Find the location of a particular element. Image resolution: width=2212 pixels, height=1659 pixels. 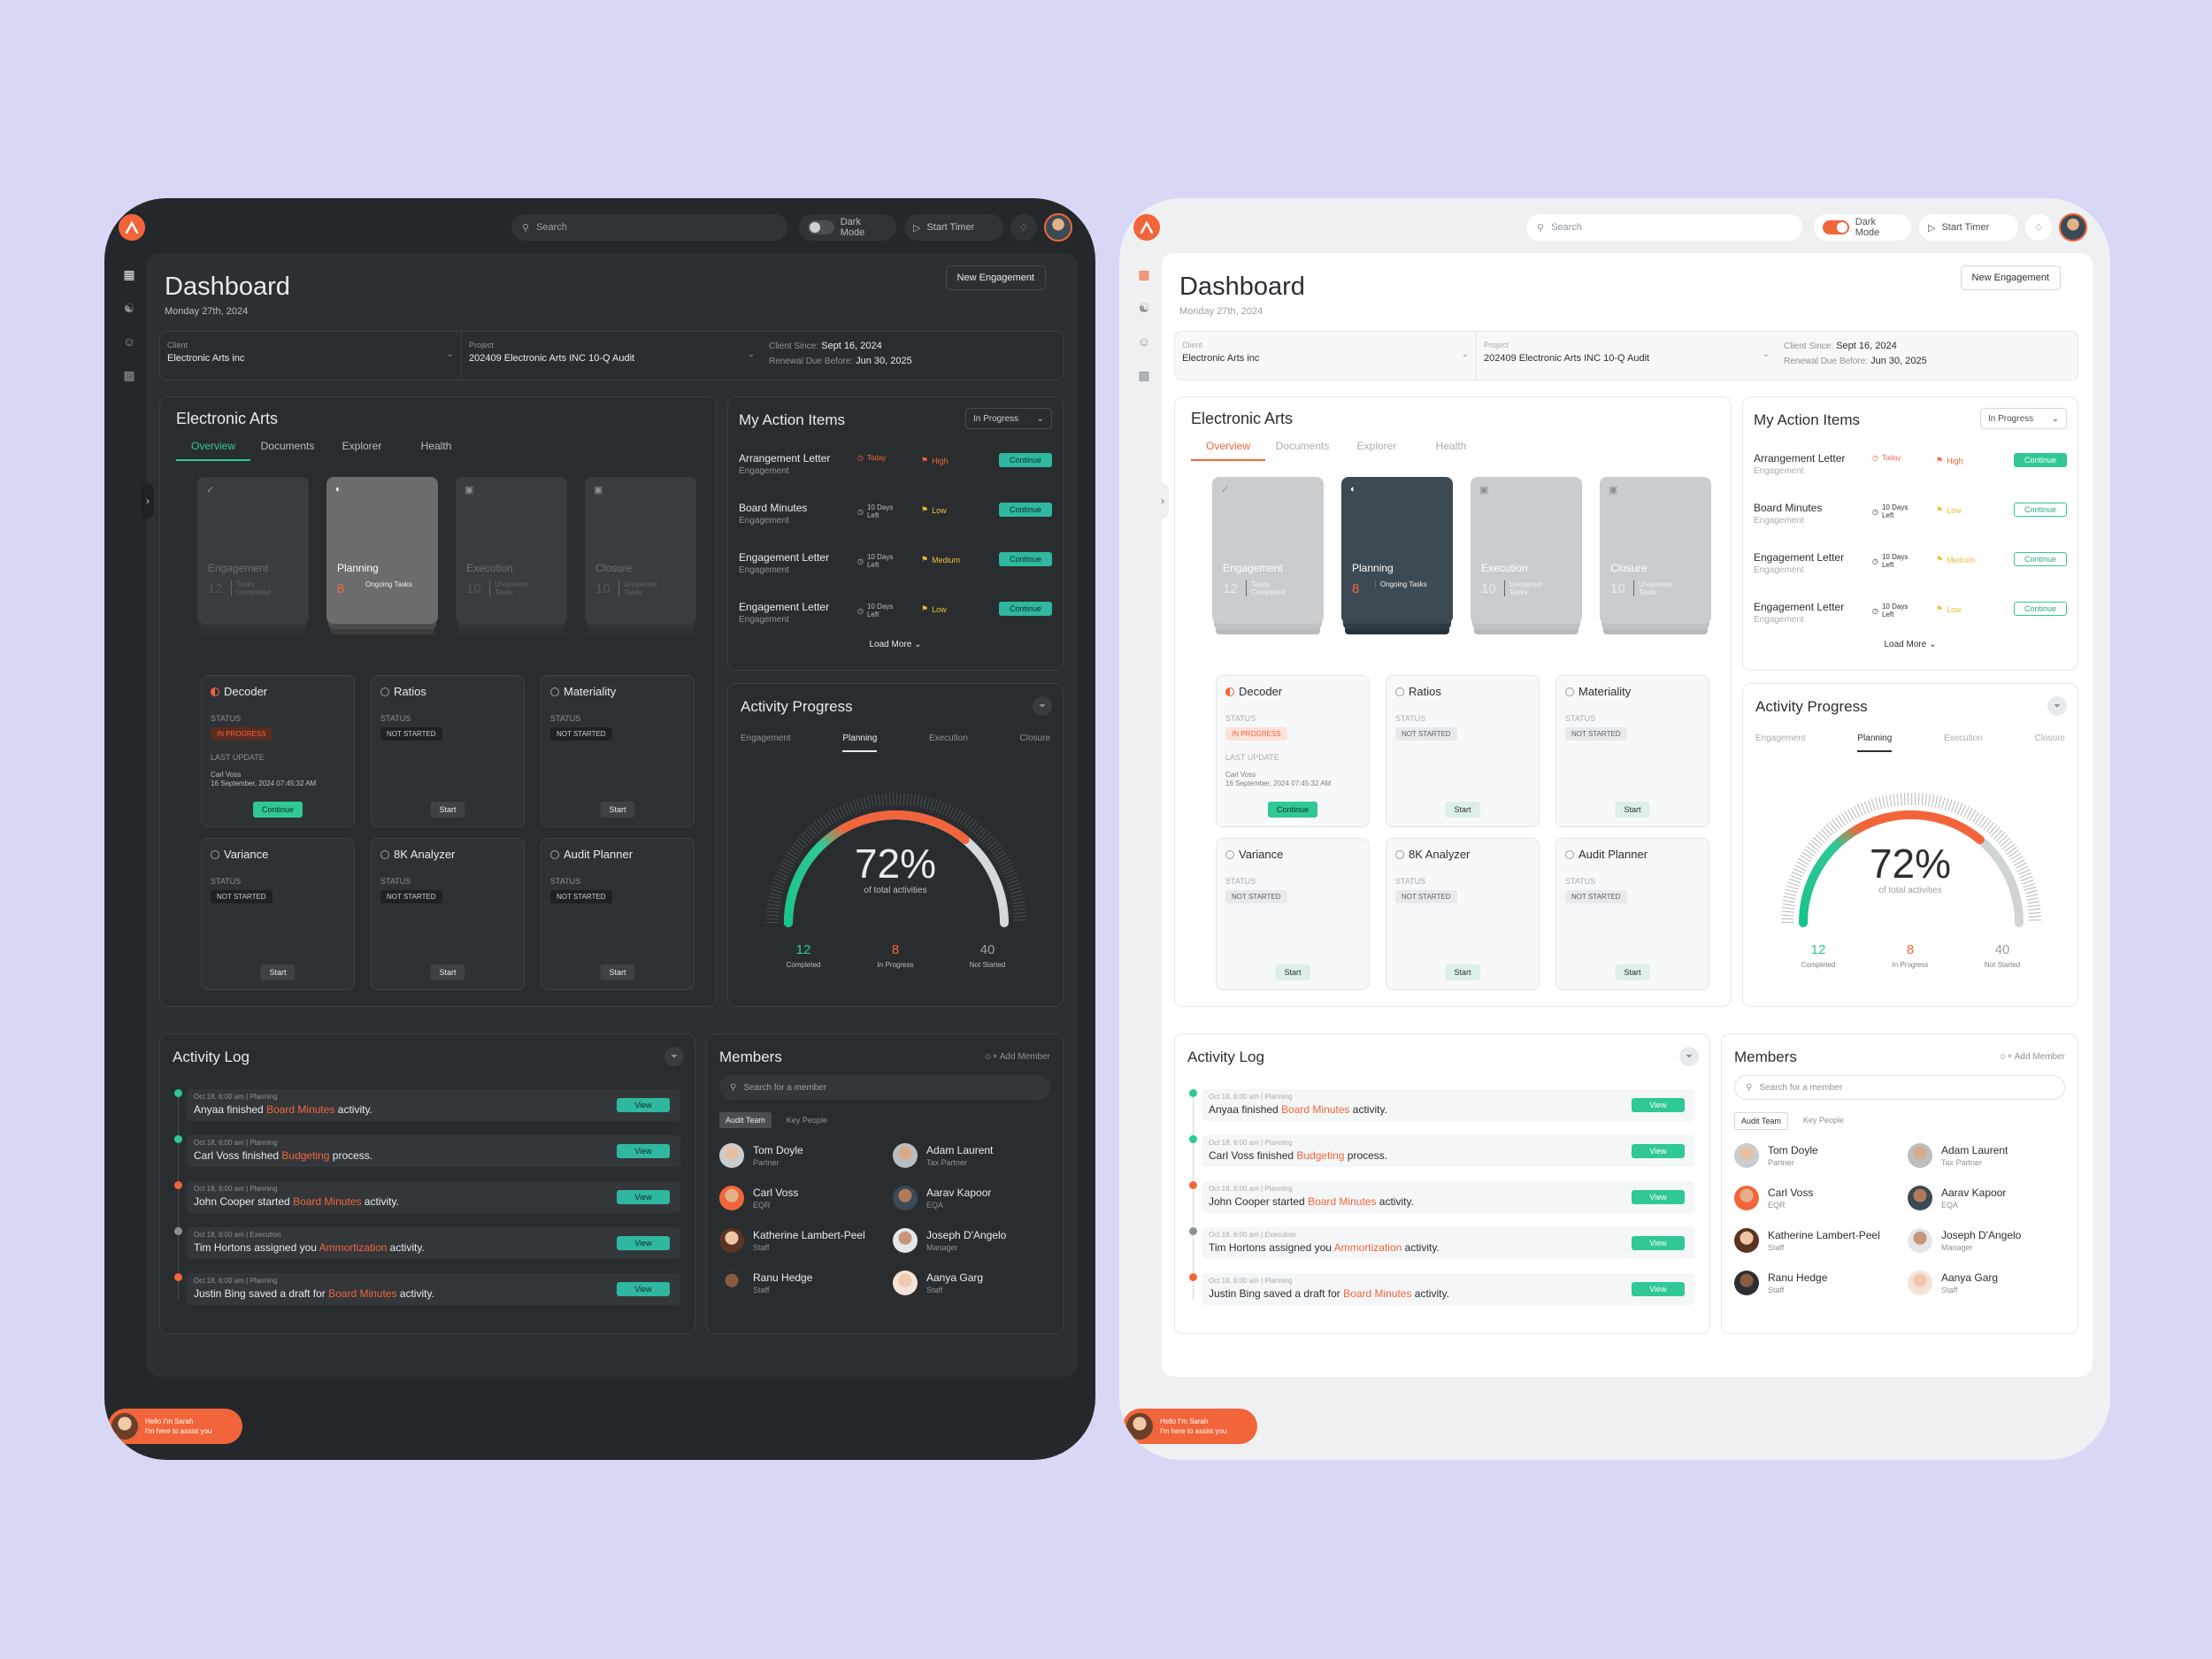

dark-mode-toggle: Dark Mode is located at coordinates (1862, 228).